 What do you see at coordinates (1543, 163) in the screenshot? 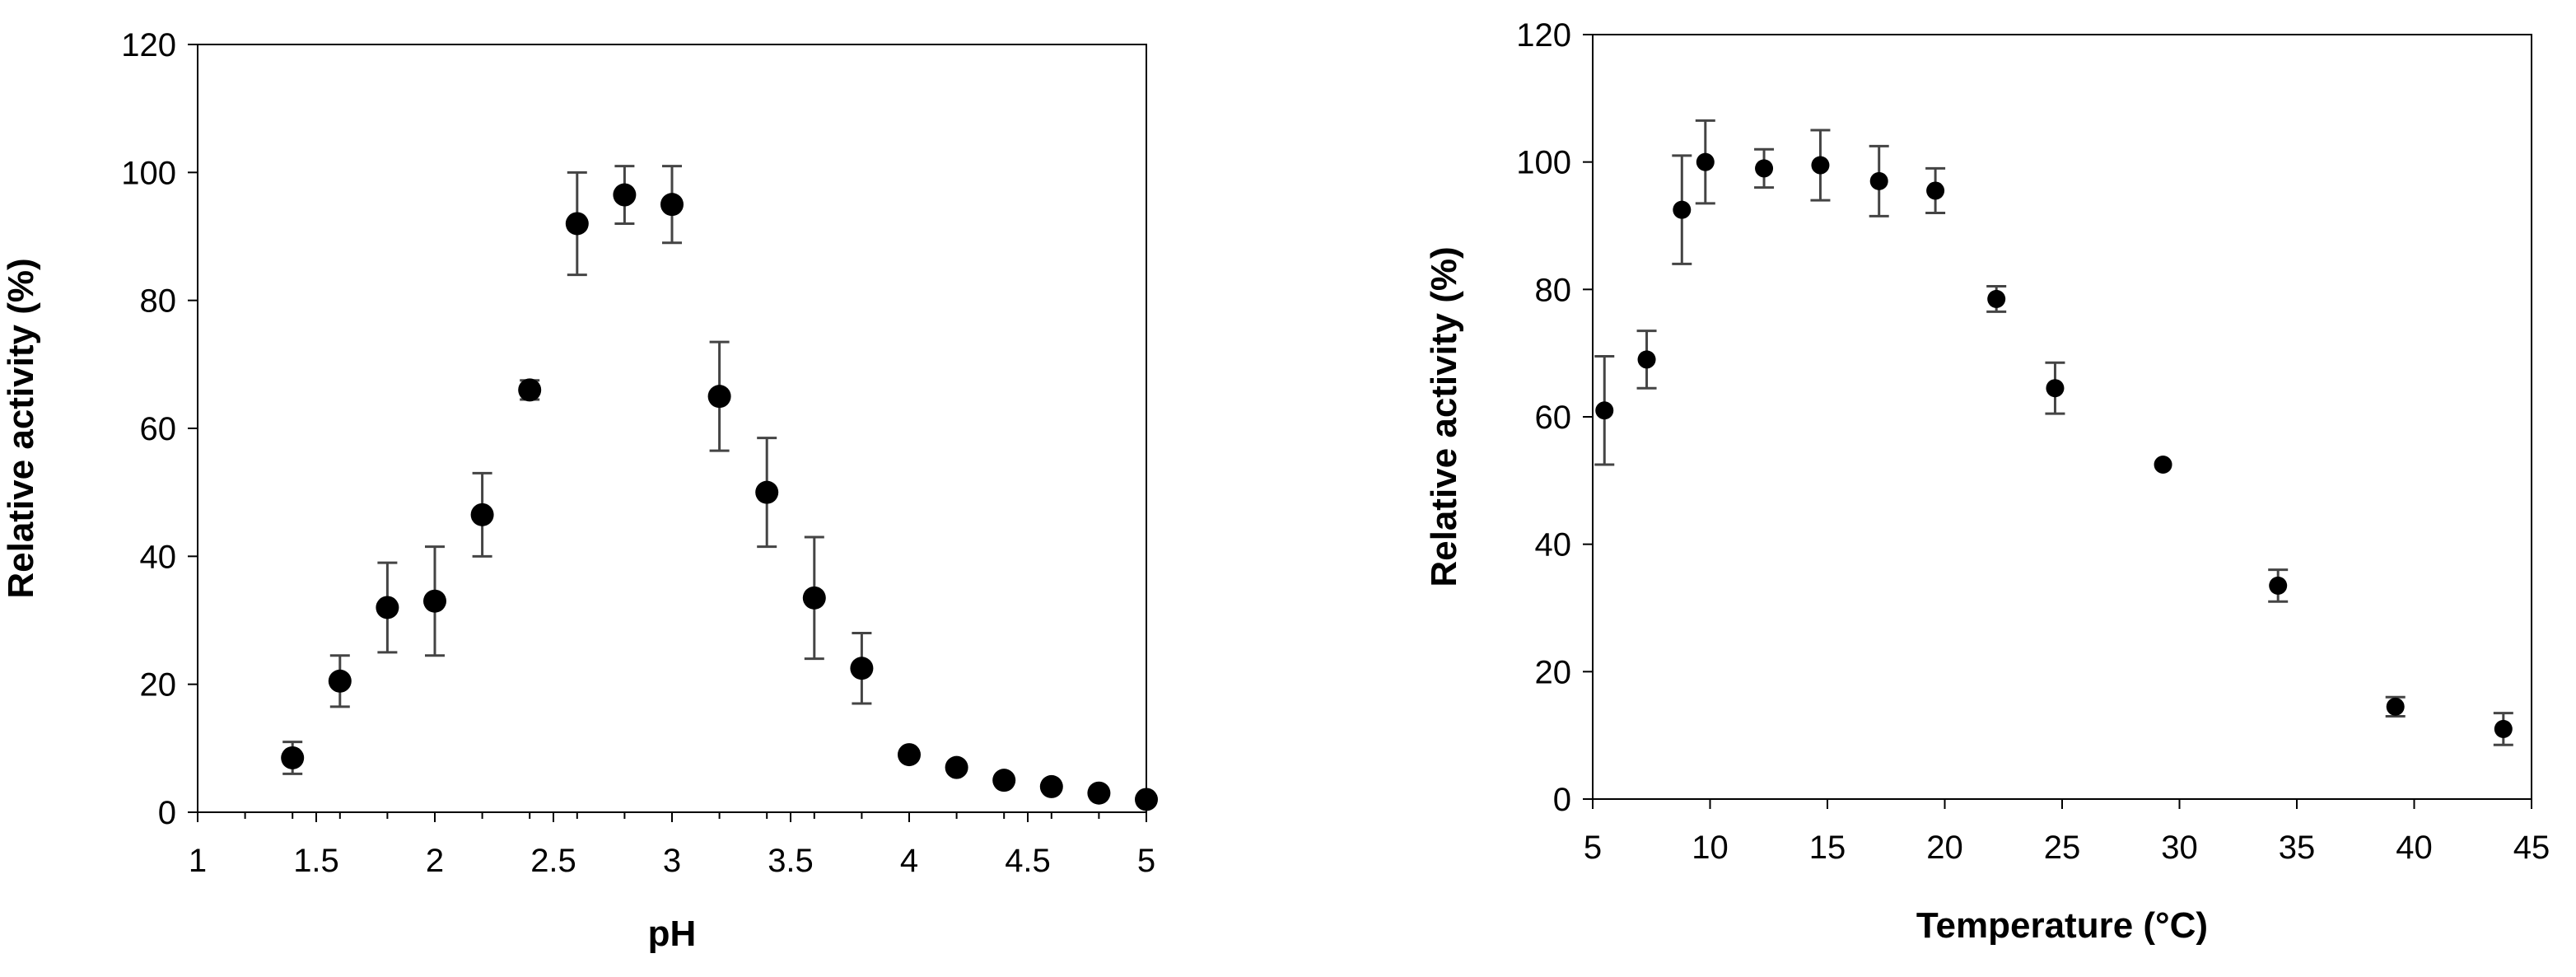
I see `temp-y-tick-label: 100` at bounding box center [1543, 163].